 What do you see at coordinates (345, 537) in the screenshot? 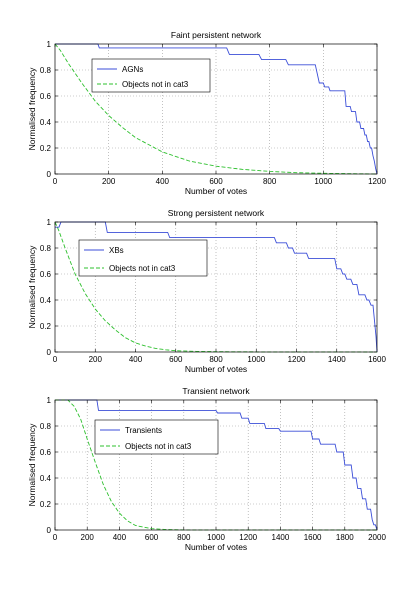
I see `x-tick-label: 1800` at bounding box center [345, 537].